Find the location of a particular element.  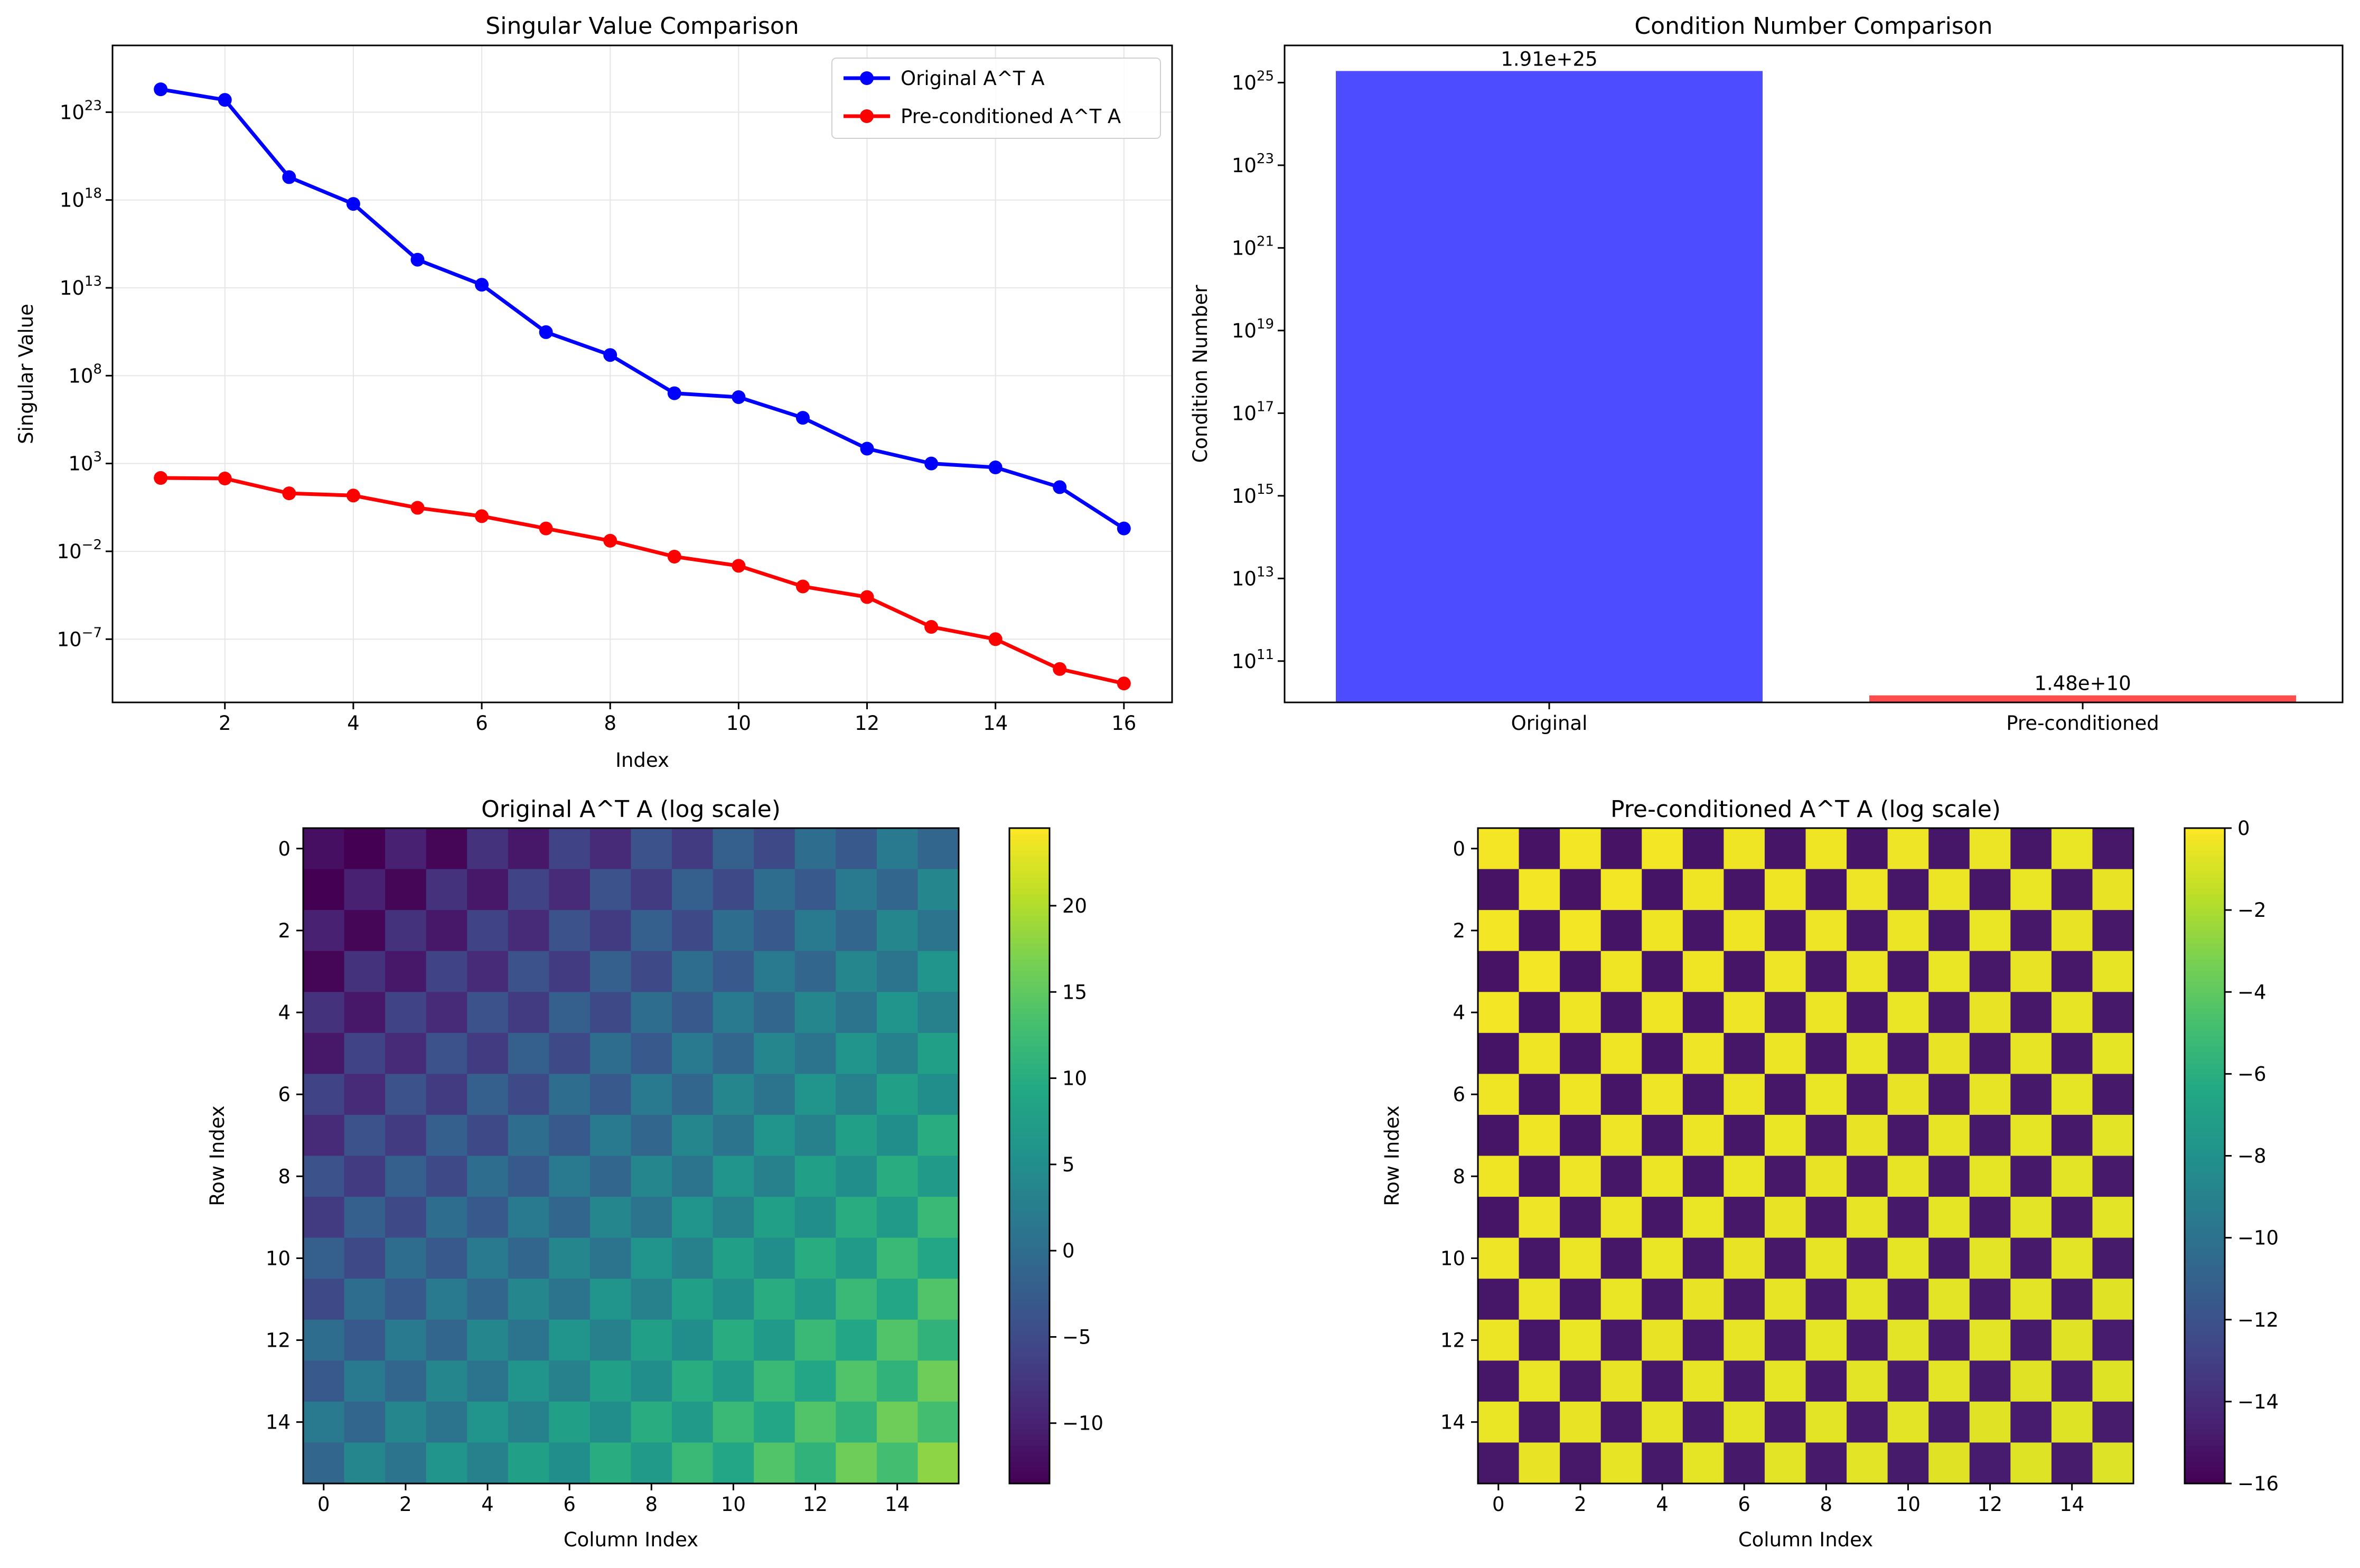

x-tick-label: 0 is located at coordinates (324, 1504).